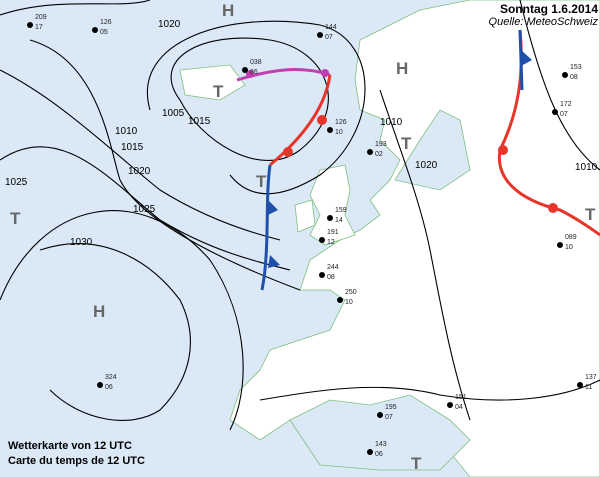 The width and height of the screenshot is (600, 477). What do you see at coordinates (173, 113) in the screenshot?
I see `isobar-label: 1005` at bounding box center [173, 113].